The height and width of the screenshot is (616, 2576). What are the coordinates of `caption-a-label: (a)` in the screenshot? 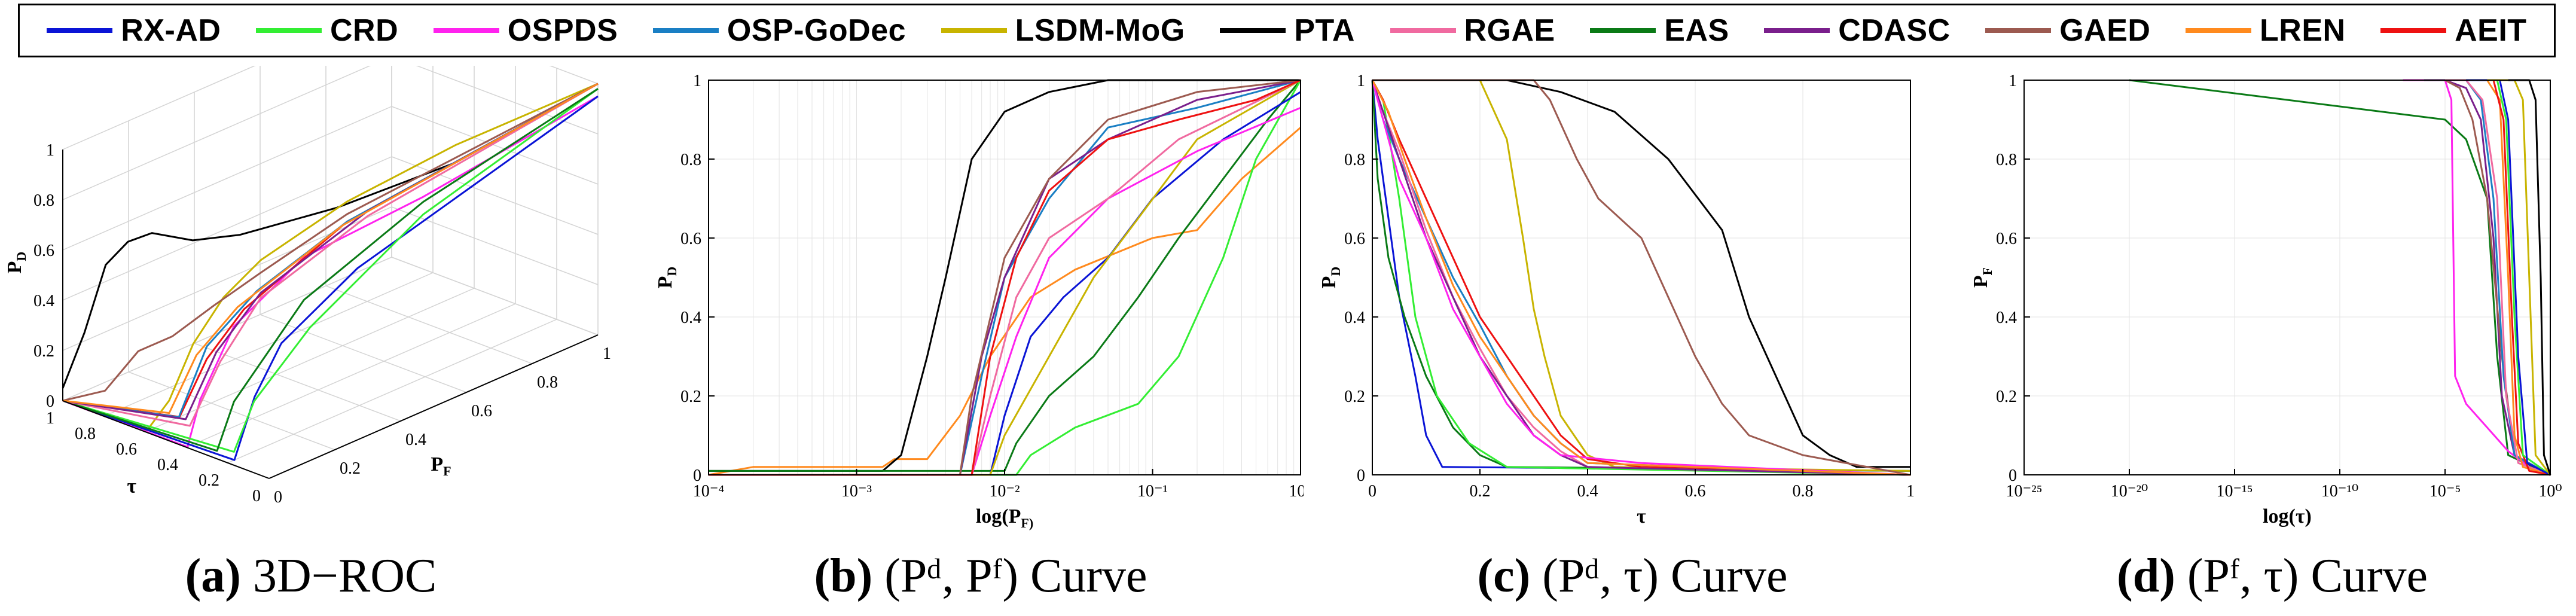 It's located at (213, 576).